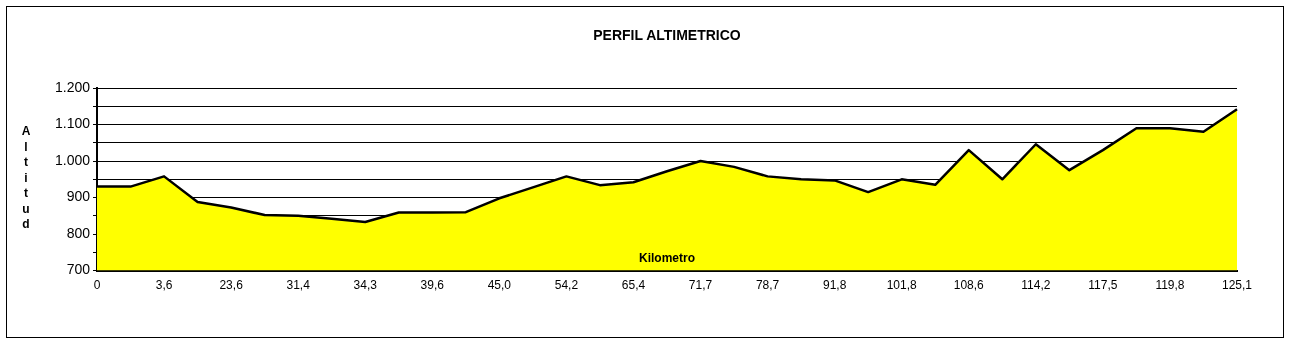 This screenshot has height=346, width=1292. I want to click on y-tick-label: 1.100, so click(72, 123).